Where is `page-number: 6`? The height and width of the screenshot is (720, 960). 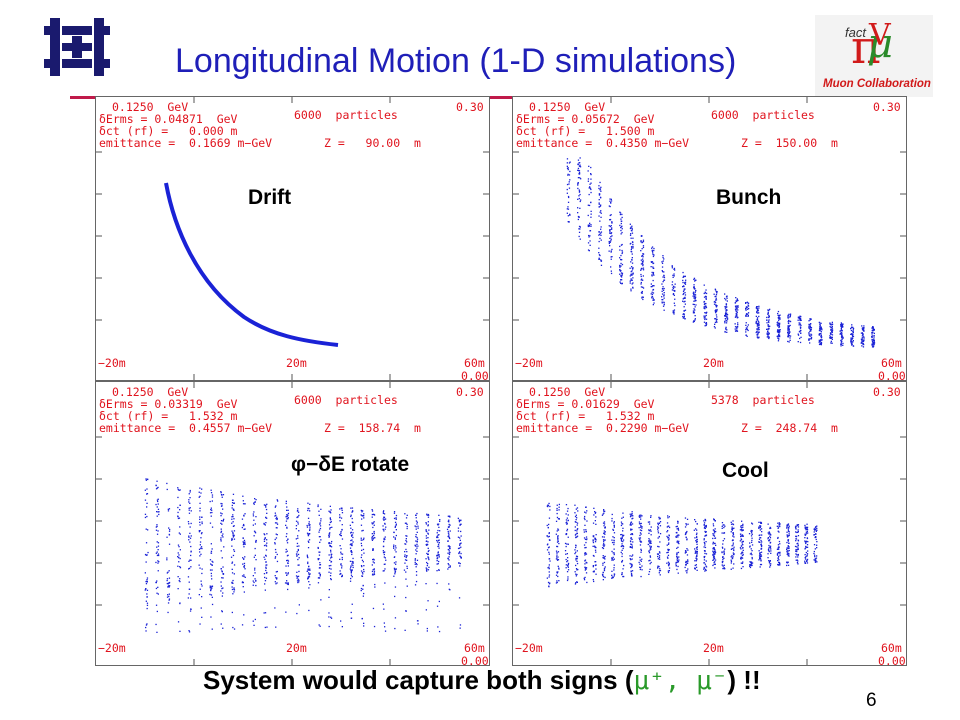 page-number: 6 is located at coordinates (871, 700).